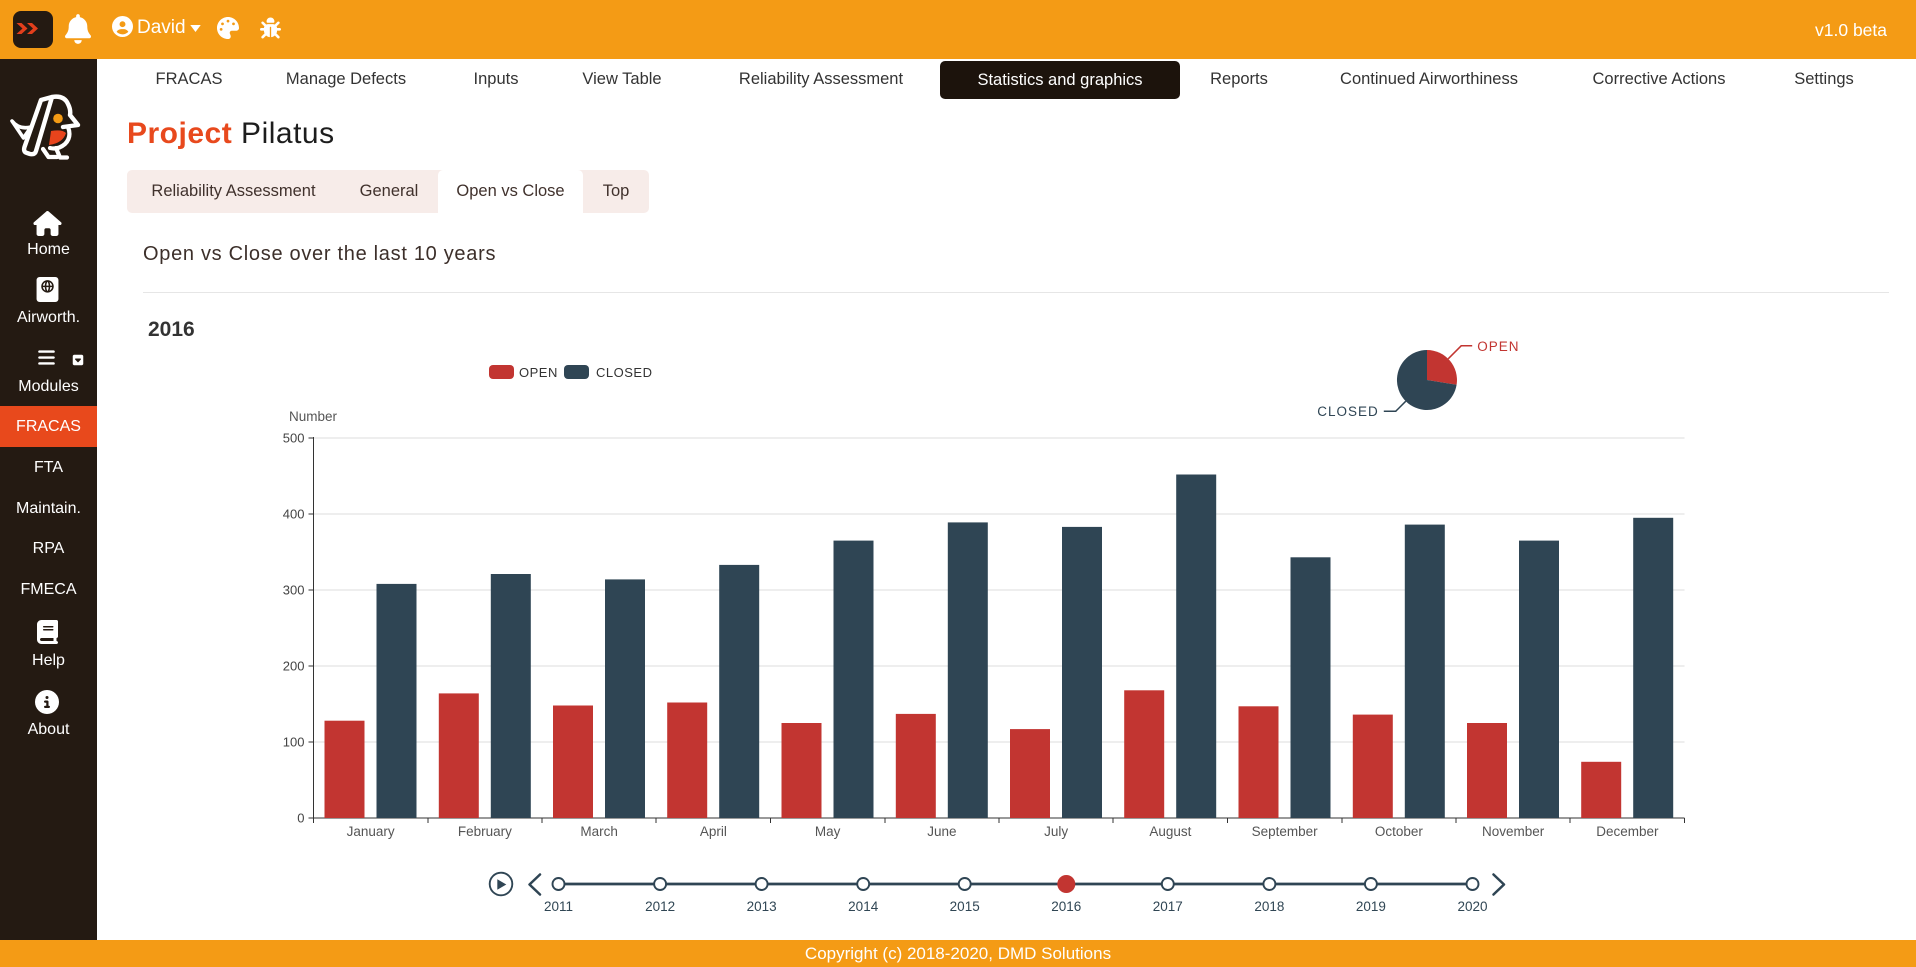 Image resolution: width=1916 pixels, height=967 pixels. I want to click on svg-text: 200, so click(294, 666).